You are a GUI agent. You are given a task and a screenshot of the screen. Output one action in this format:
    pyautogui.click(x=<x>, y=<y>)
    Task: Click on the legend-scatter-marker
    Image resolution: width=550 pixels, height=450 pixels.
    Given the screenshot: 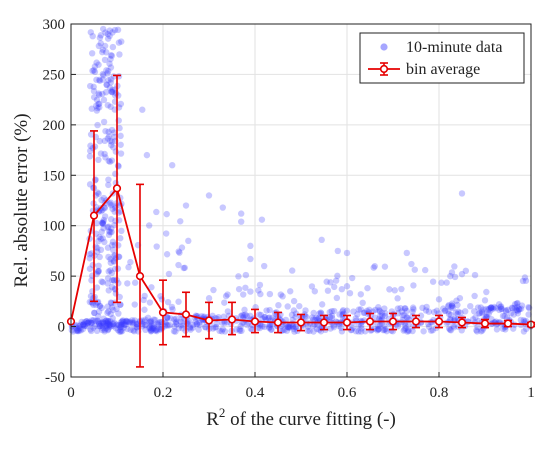 What is the action you would take?
    pyautogui.click(x=384, y=47)
    